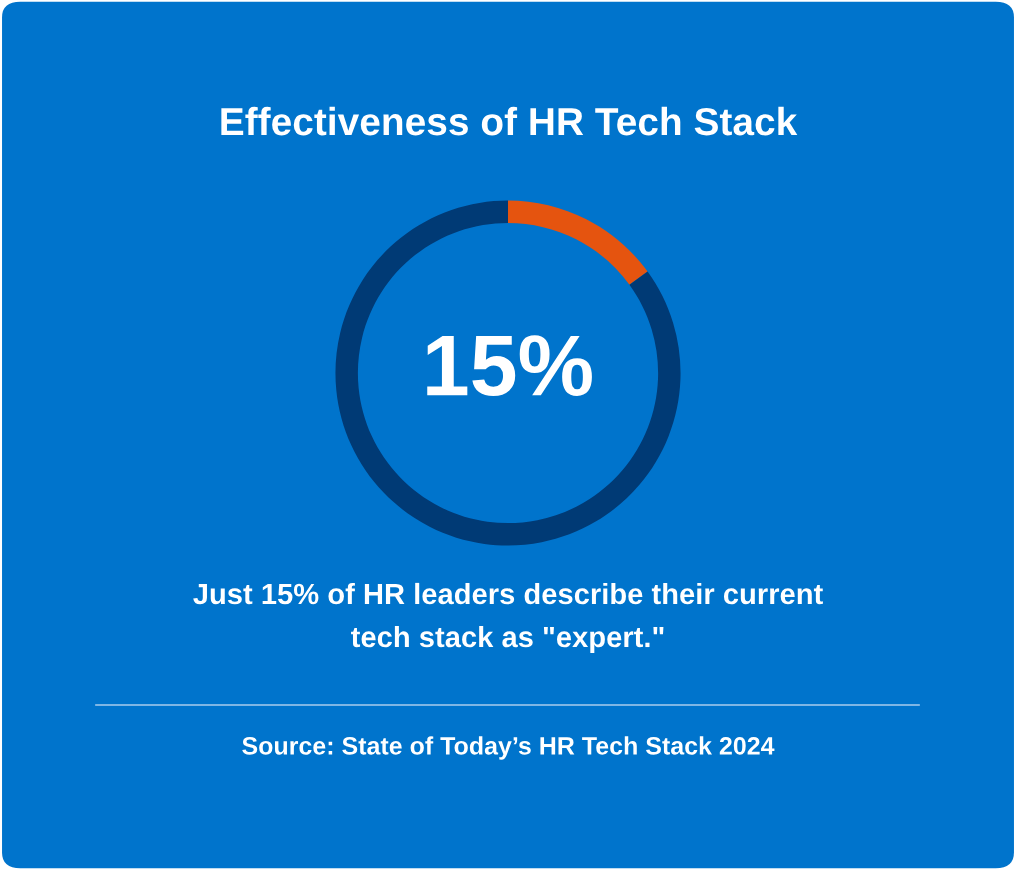 The image size is (1016, 870). I want to click on text: 15%, so click(509, 366).